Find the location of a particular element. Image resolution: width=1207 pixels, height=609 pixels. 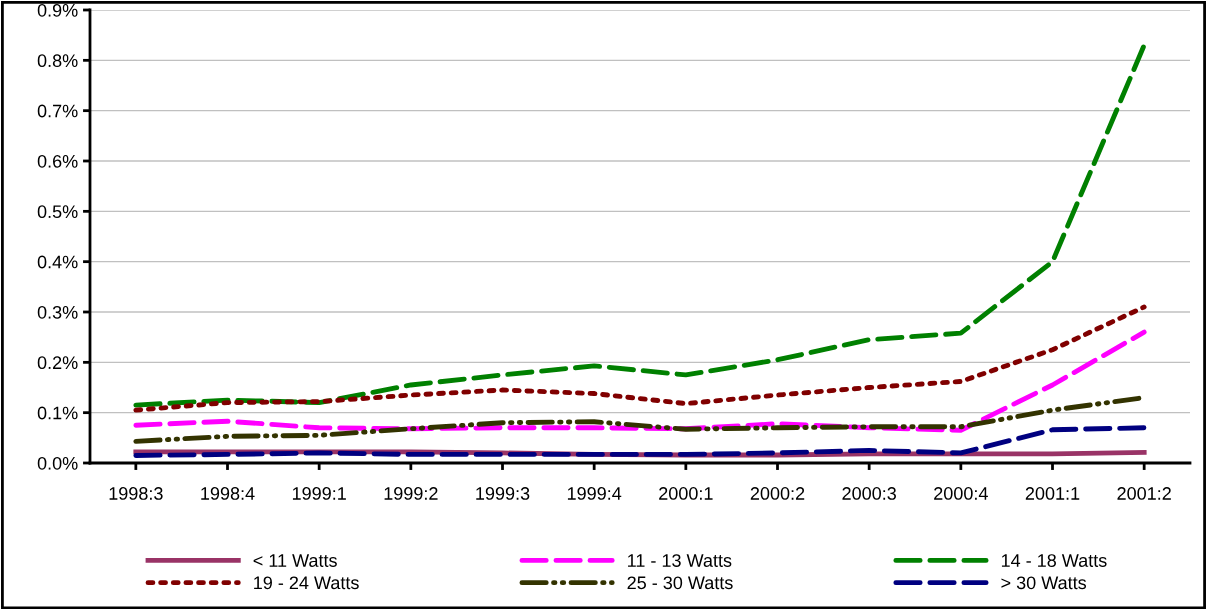

x-tick-label: 2000:3 is located at coordinates (869, 493).